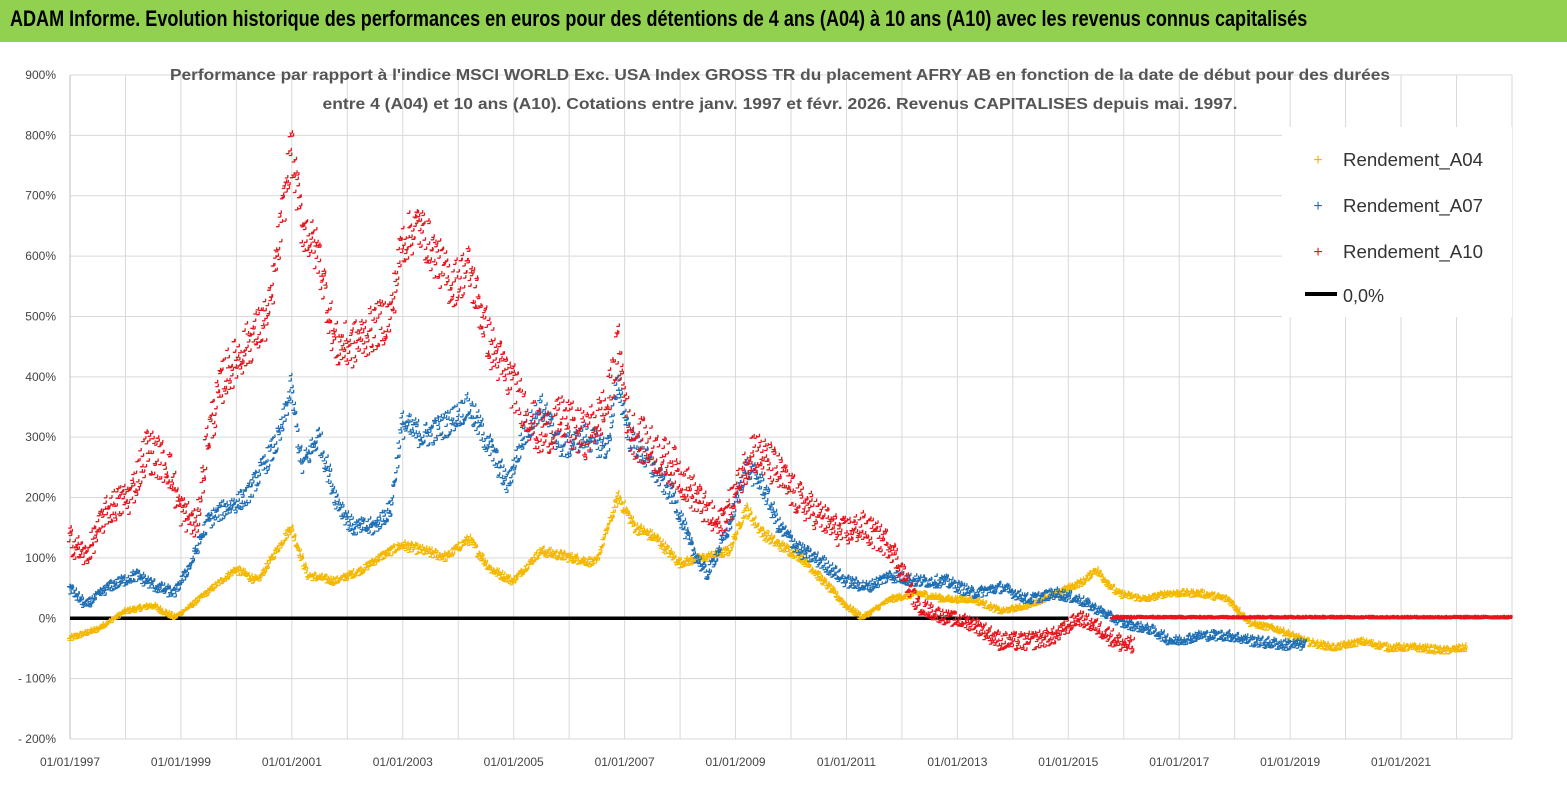 Image resolution: width=1567 pixels, height=790 pixels. Describe the element at coordinates (1290, 762) in the screenshot. I see `x-tick-label: 01/01/2019` at that location.